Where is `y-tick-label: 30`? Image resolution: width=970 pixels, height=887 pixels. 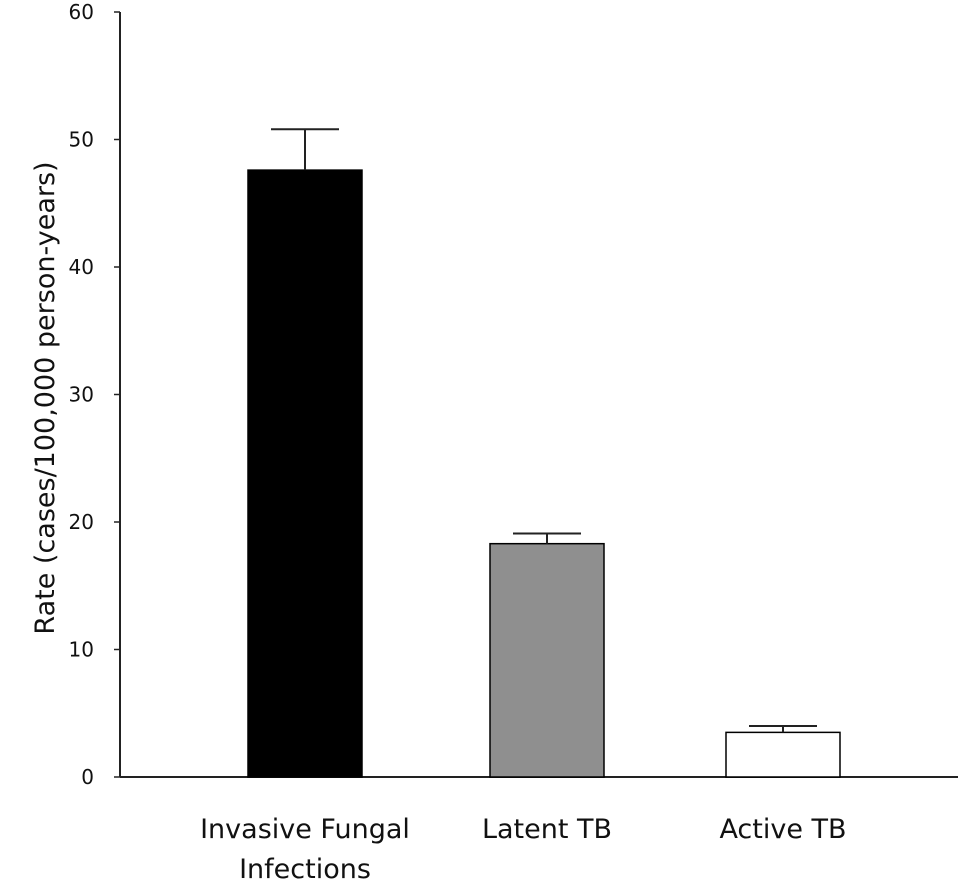 y-tick-label: 30 is located at coordinates (81, 395).